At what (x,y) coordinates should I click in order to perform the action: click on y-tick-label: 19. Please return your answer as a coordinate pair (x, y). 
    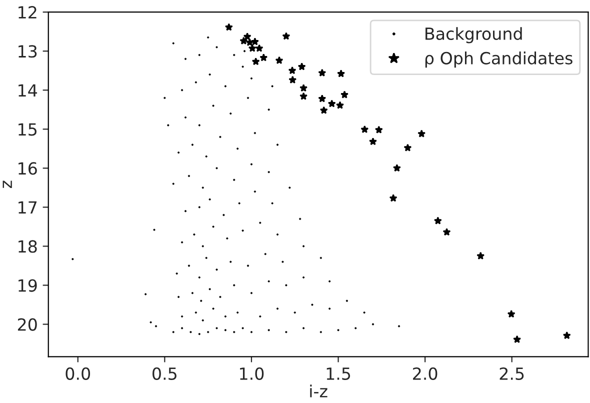
    Looking at the image, I should click on (27, 285).